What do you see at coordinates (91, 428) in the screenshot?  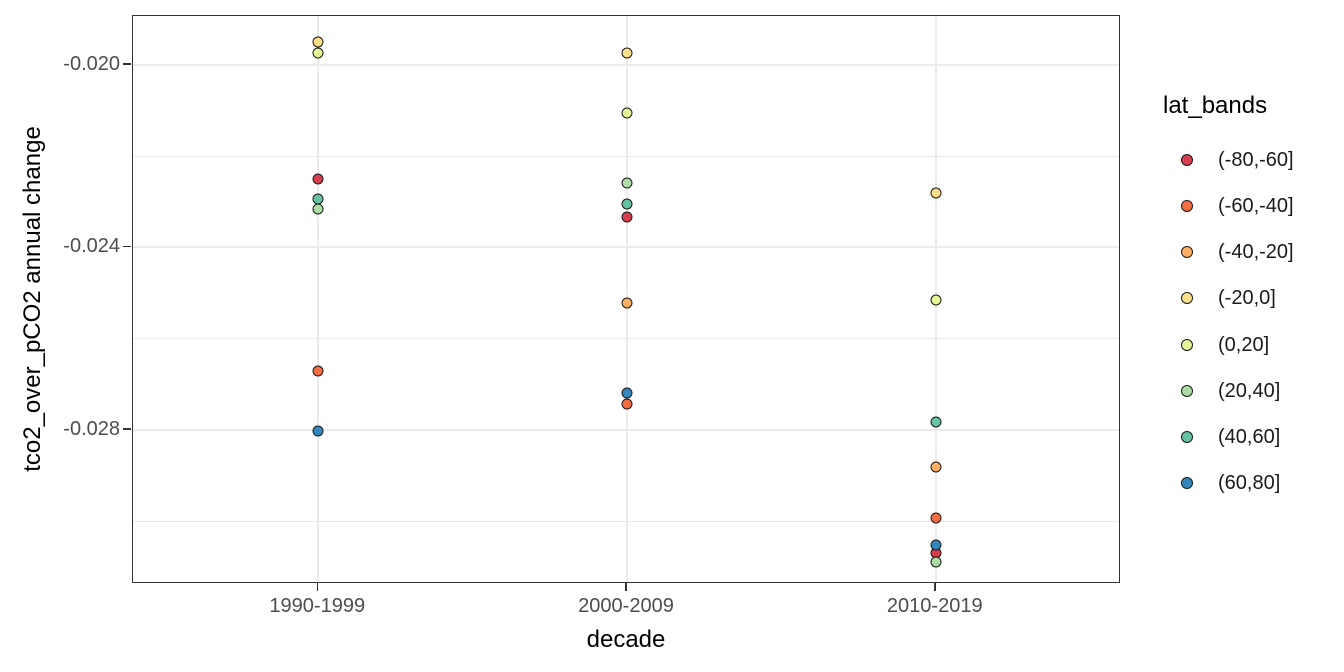 I see `y-tick-label: -0.028` at bounding box center [91, 428].